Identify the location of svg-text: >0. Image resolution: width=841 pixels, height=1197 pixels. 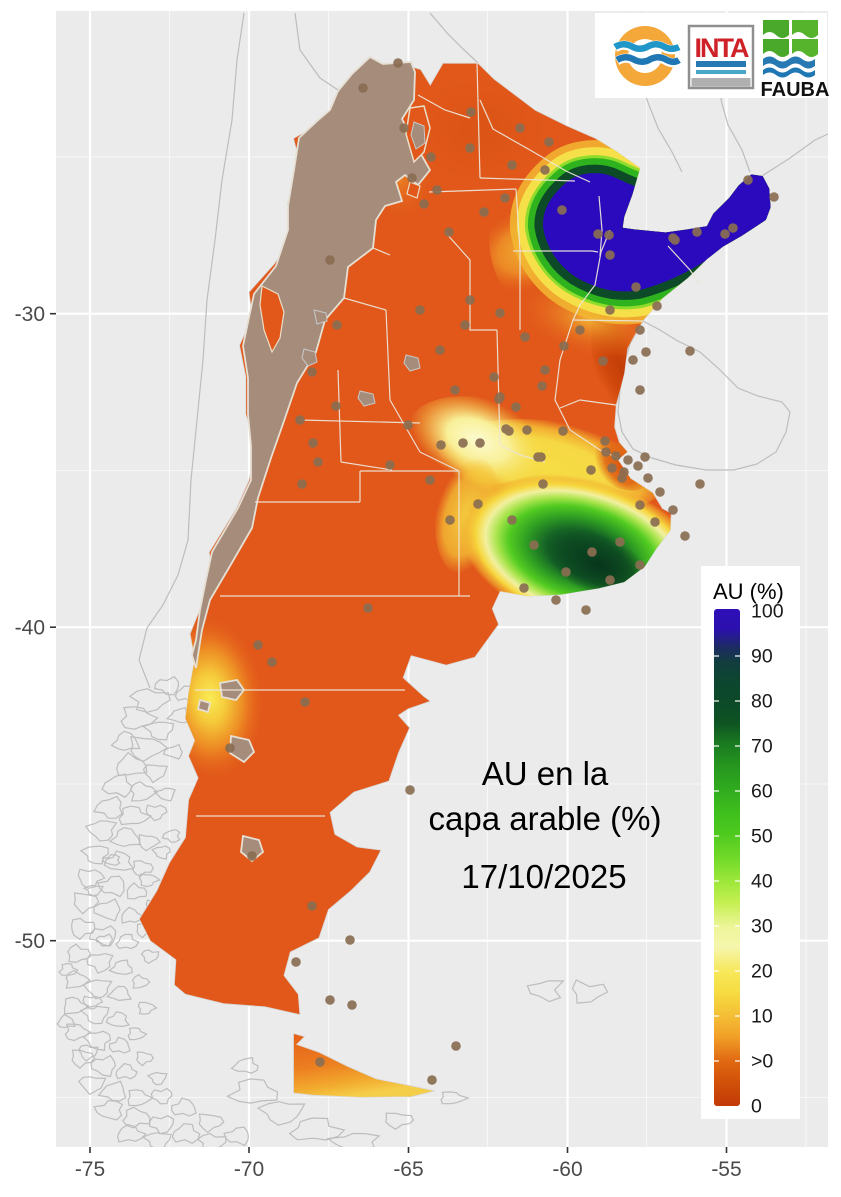
(762, 1062).